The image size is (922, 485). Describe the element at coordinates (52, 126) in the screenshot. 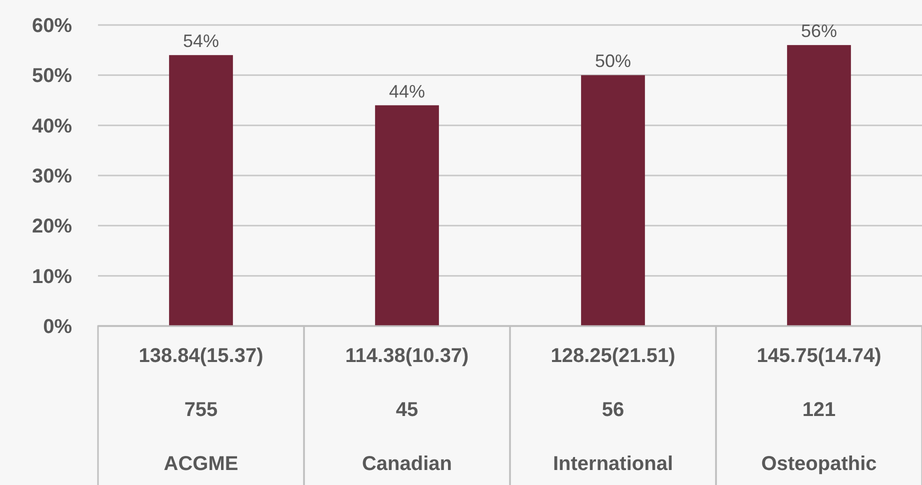

I see `y-tick-label: 40%` at that location.